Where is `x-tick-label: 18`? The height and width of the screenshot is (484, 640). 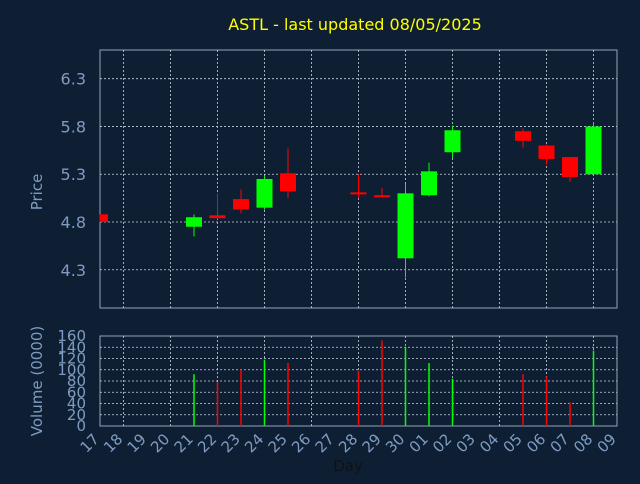 x-tick-label: 18 is located at coordinates (113, 443).